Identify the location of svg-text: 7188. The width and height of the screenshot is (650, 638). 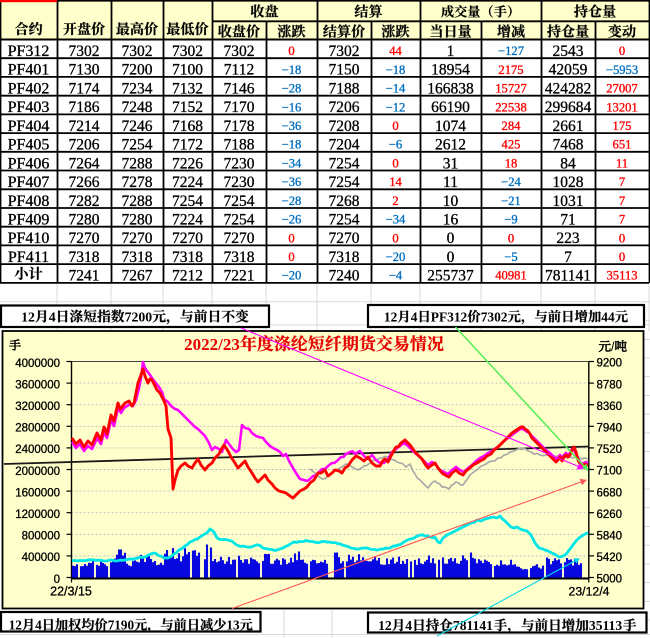
(344, 88).